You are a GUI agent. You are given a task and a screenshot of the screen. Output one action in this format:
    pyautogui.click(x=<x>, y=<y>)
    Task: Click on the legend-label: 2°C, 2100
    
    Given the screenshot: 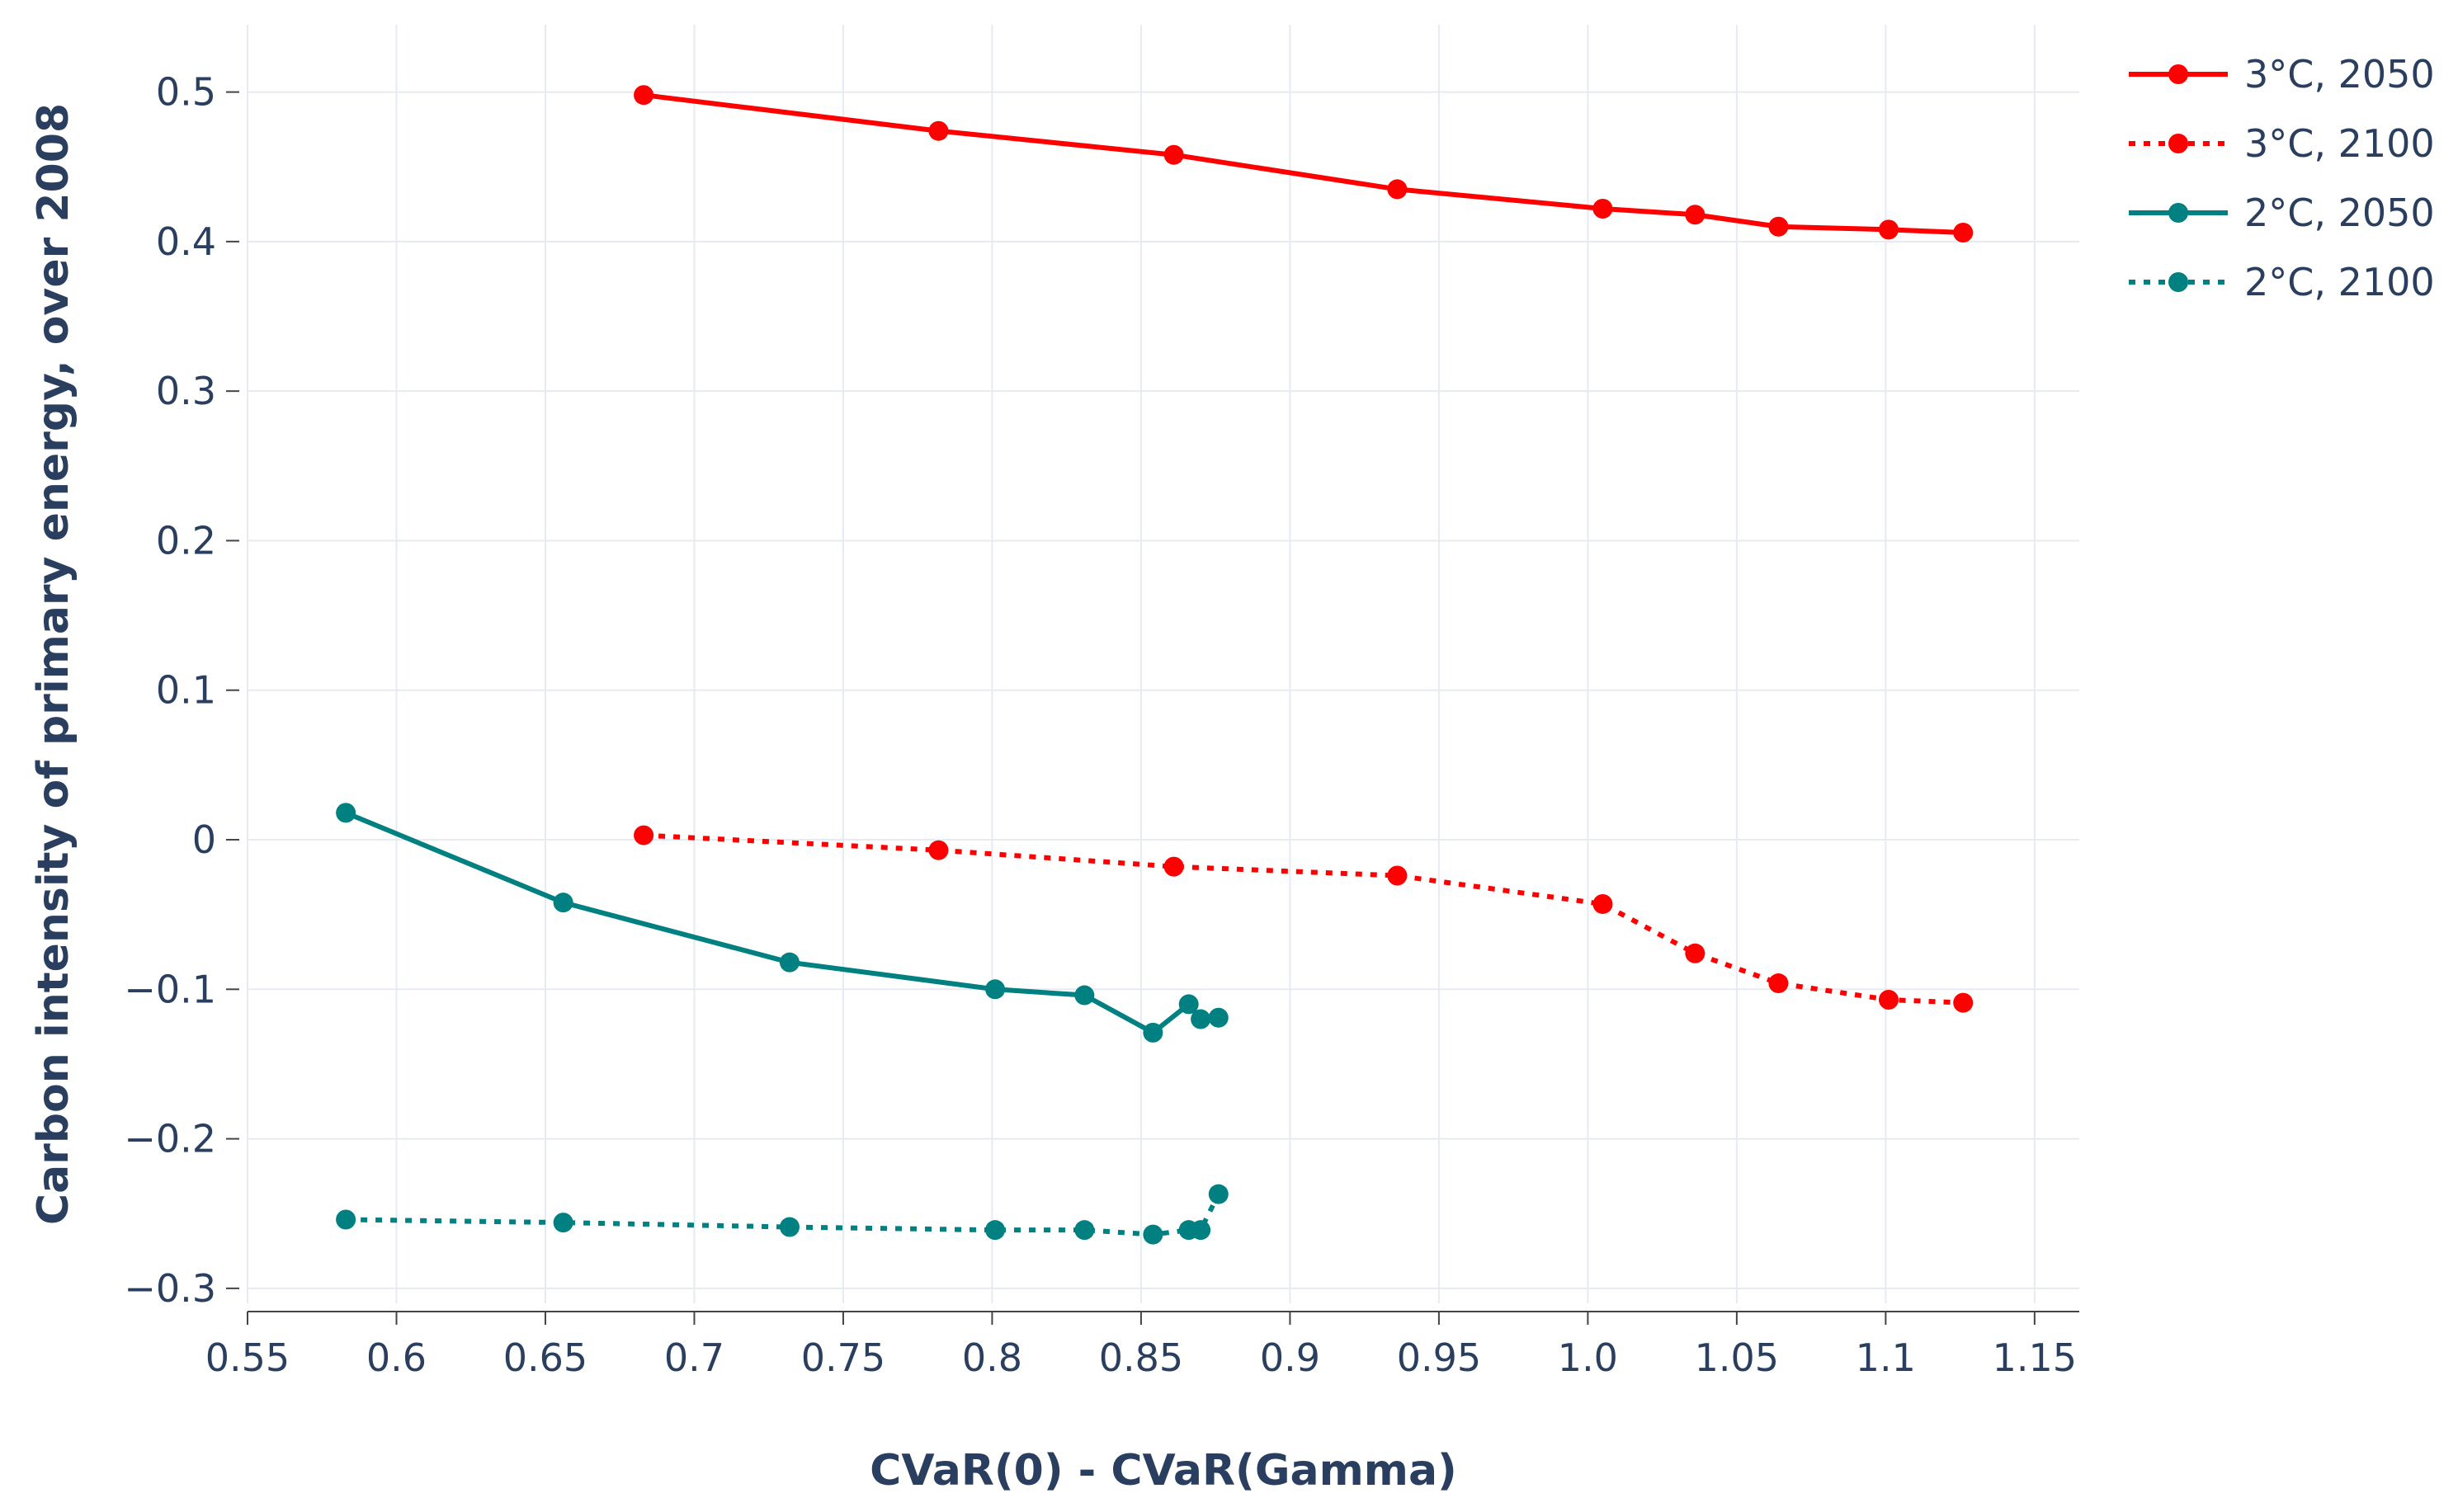 What is the action you would take?
    pyautogui.click(x=2339, y=282)
    